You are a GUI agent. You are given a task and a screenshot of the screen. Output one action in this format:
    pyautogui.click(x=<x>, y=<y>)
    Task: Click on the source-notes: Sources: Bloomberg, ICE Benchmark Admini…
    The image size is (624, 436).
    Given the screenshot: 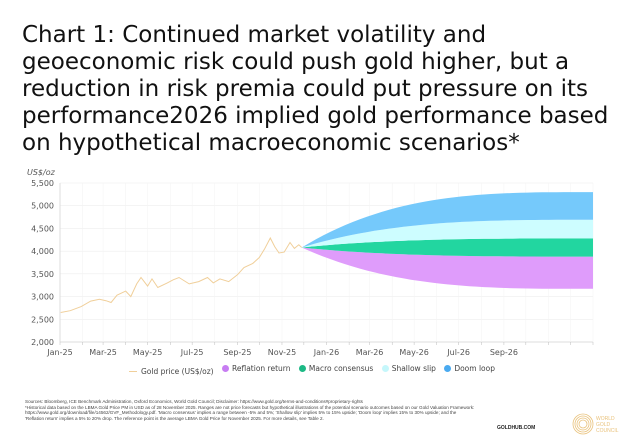 What is the action you would take?
    pyautogui.click(x=250, y=410)
    